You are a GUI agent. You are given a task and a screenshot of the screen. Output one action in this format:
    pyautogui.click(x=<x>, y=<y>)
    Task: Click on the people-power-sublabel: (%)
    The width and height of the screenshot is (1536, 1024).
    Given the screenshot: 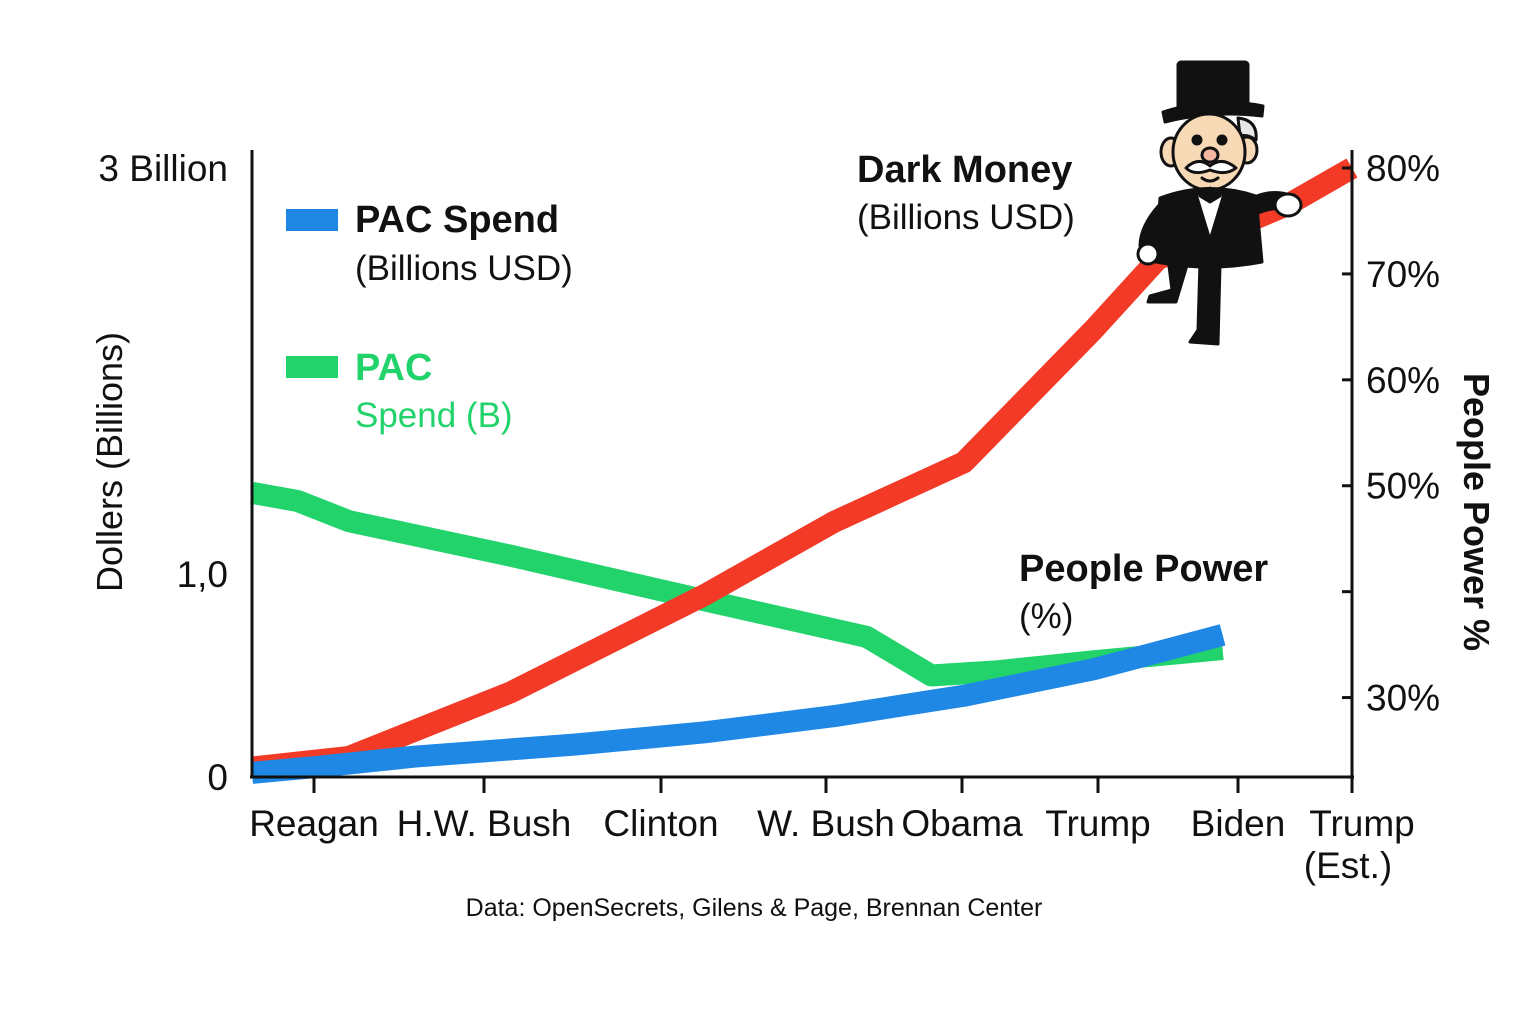 What is the action you would take?
    pyautogui.click(x=1046, y=616)
    